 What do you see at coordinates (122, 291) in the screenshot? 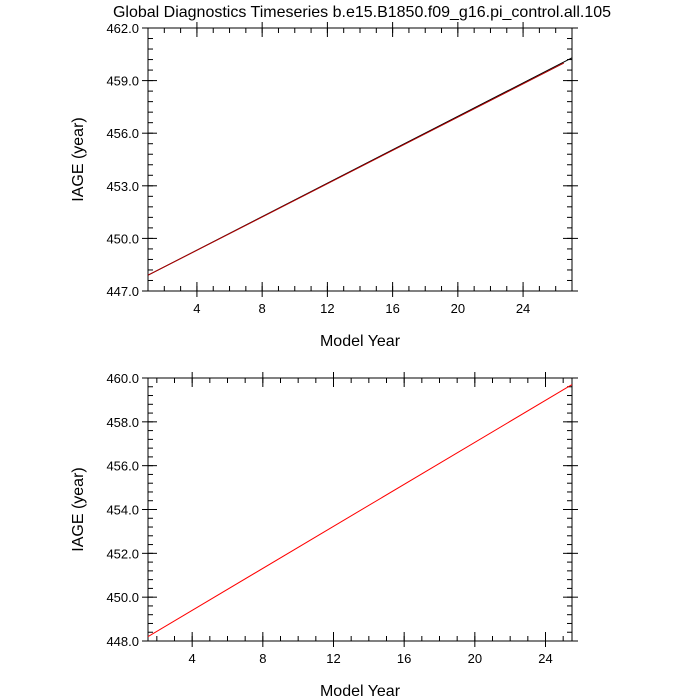
I see `y-tick-label: 447.0` at bounding box center [122, 291].